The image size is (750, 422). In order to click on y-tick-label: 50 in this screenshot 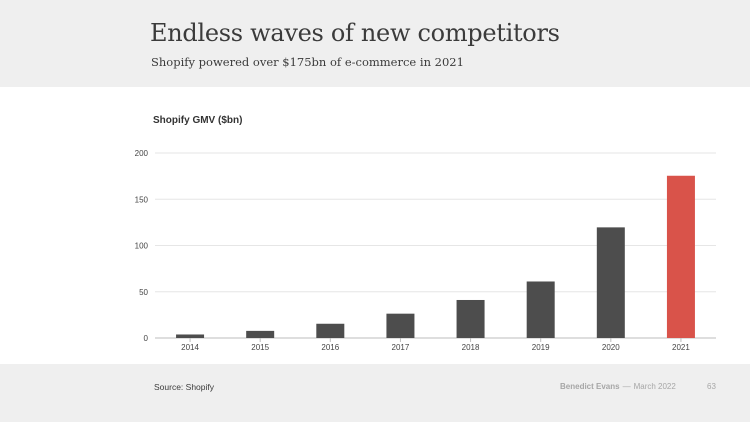, I will do `click(143, 292)`.